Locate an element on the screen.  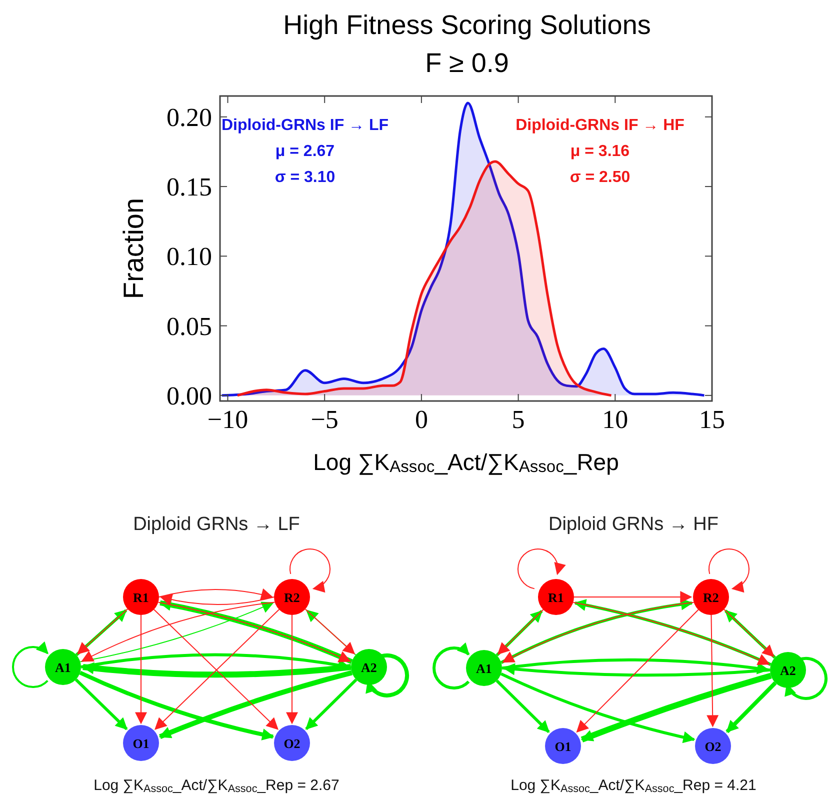
y-tick-label: 0.05 is located at coordinates (189, 326).